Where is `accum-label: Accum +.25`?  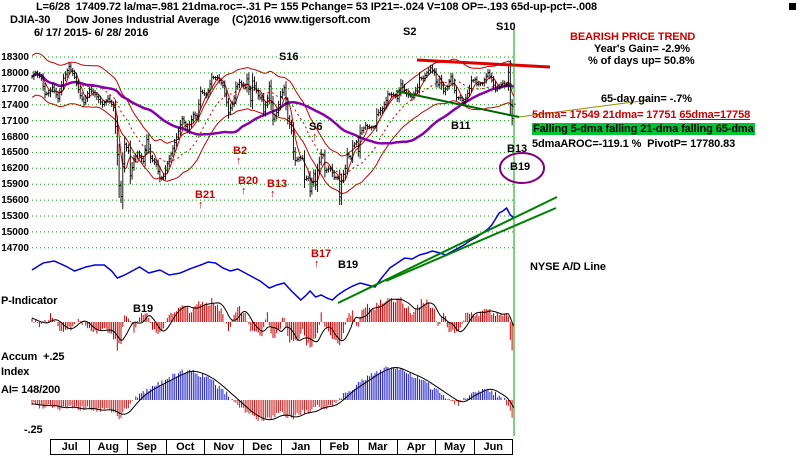
accum-label: Accum +.25 is located at coordinates (33, 357).